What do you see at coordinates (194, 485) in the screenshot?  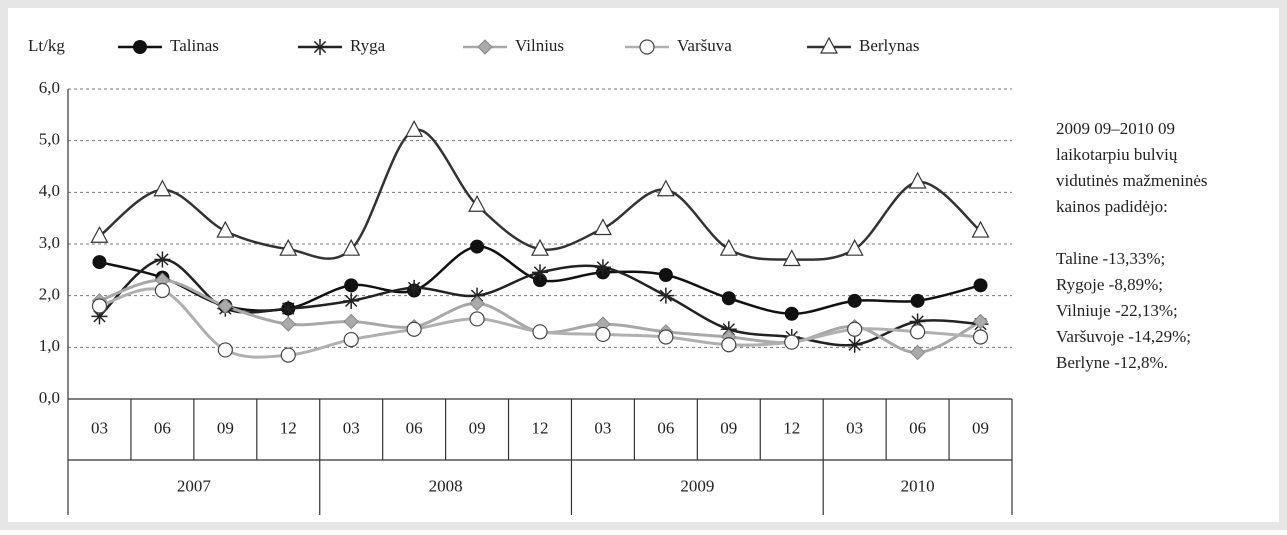 I see `year-label: 2007` at bounding box center [194, 485].